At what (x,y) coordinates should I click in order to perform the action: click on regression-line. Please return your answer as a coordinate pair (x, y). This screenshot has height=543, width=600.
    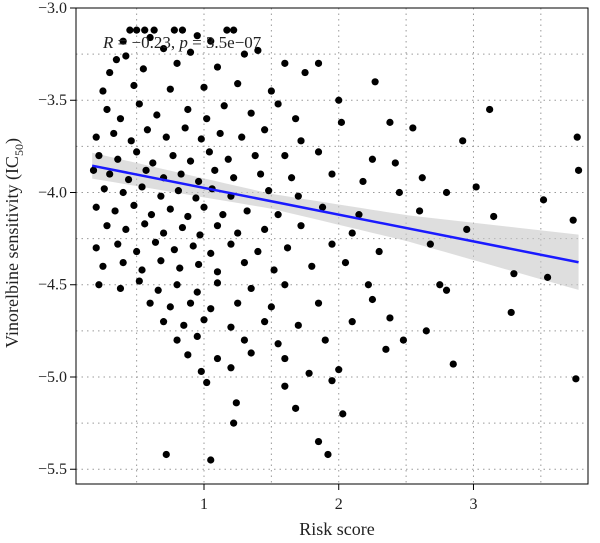
    Looking at the image, I should click on (335, 214).